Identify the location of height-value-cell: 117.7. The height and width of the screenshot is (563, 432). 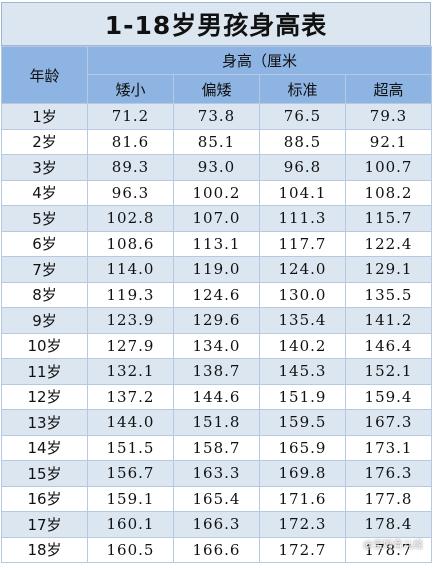
(302, 243).